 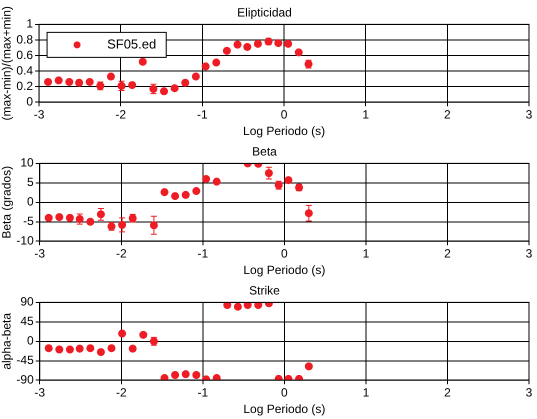 I want to click on y-tick-label: 0.6, so click(x=25, y=55).